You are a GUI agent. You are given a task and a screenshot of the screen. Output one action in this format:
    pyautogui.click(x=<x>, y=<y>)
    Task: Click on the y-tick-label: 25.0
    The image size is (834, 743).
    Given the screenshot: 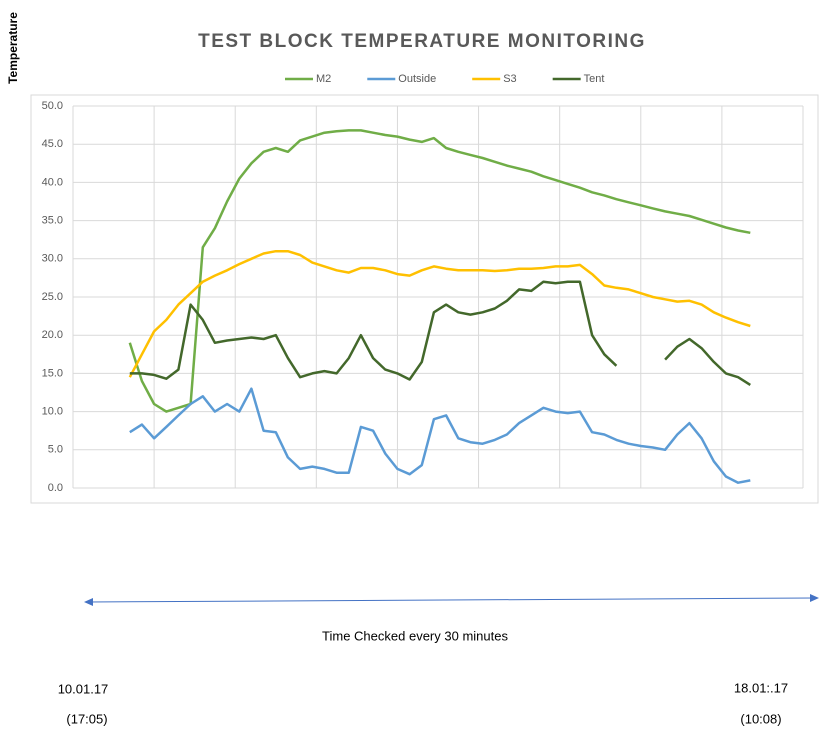 What is the action you would take?
    pyautogui.click(x=52, y=297)
    